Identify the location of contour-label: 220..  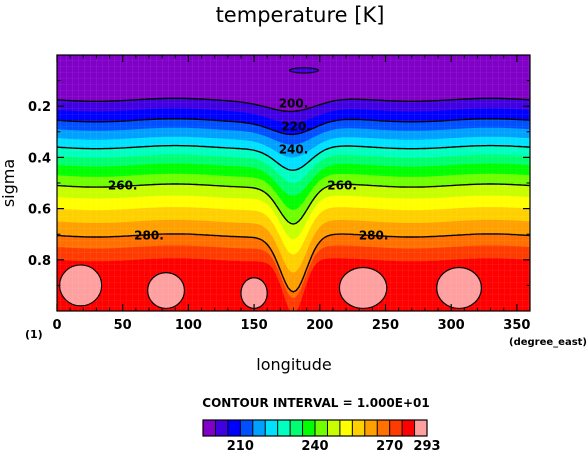
(296, 127).